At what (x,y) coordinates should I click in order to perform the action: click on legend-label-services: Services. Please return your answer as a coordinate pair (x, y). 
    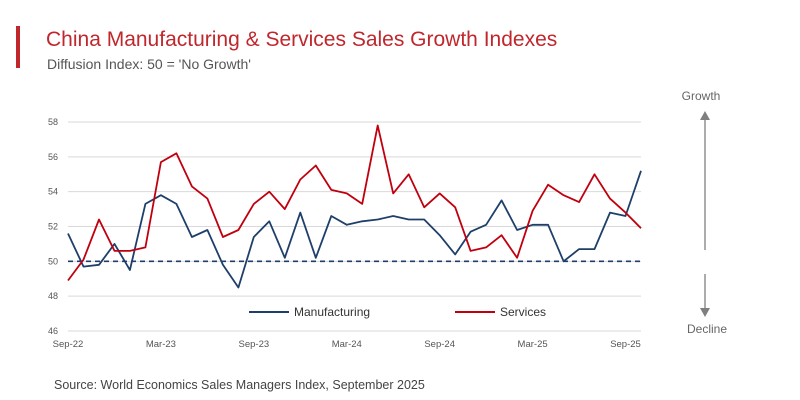
    Looking at the image, I should click on (523, 312).